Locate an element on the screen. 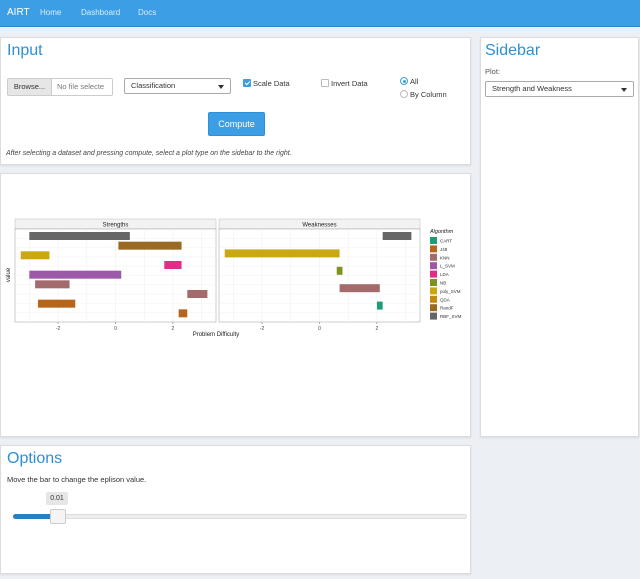 This screenshot has width=640, height=579. scale-data-label: Scale Data is located at coordinates (271, 83).